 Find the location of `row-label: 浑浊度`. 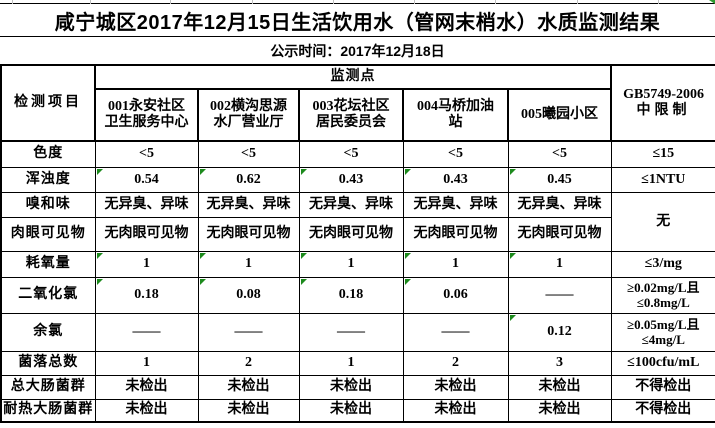

row-label: 浑浊度 is located at coordinates (48, 179).